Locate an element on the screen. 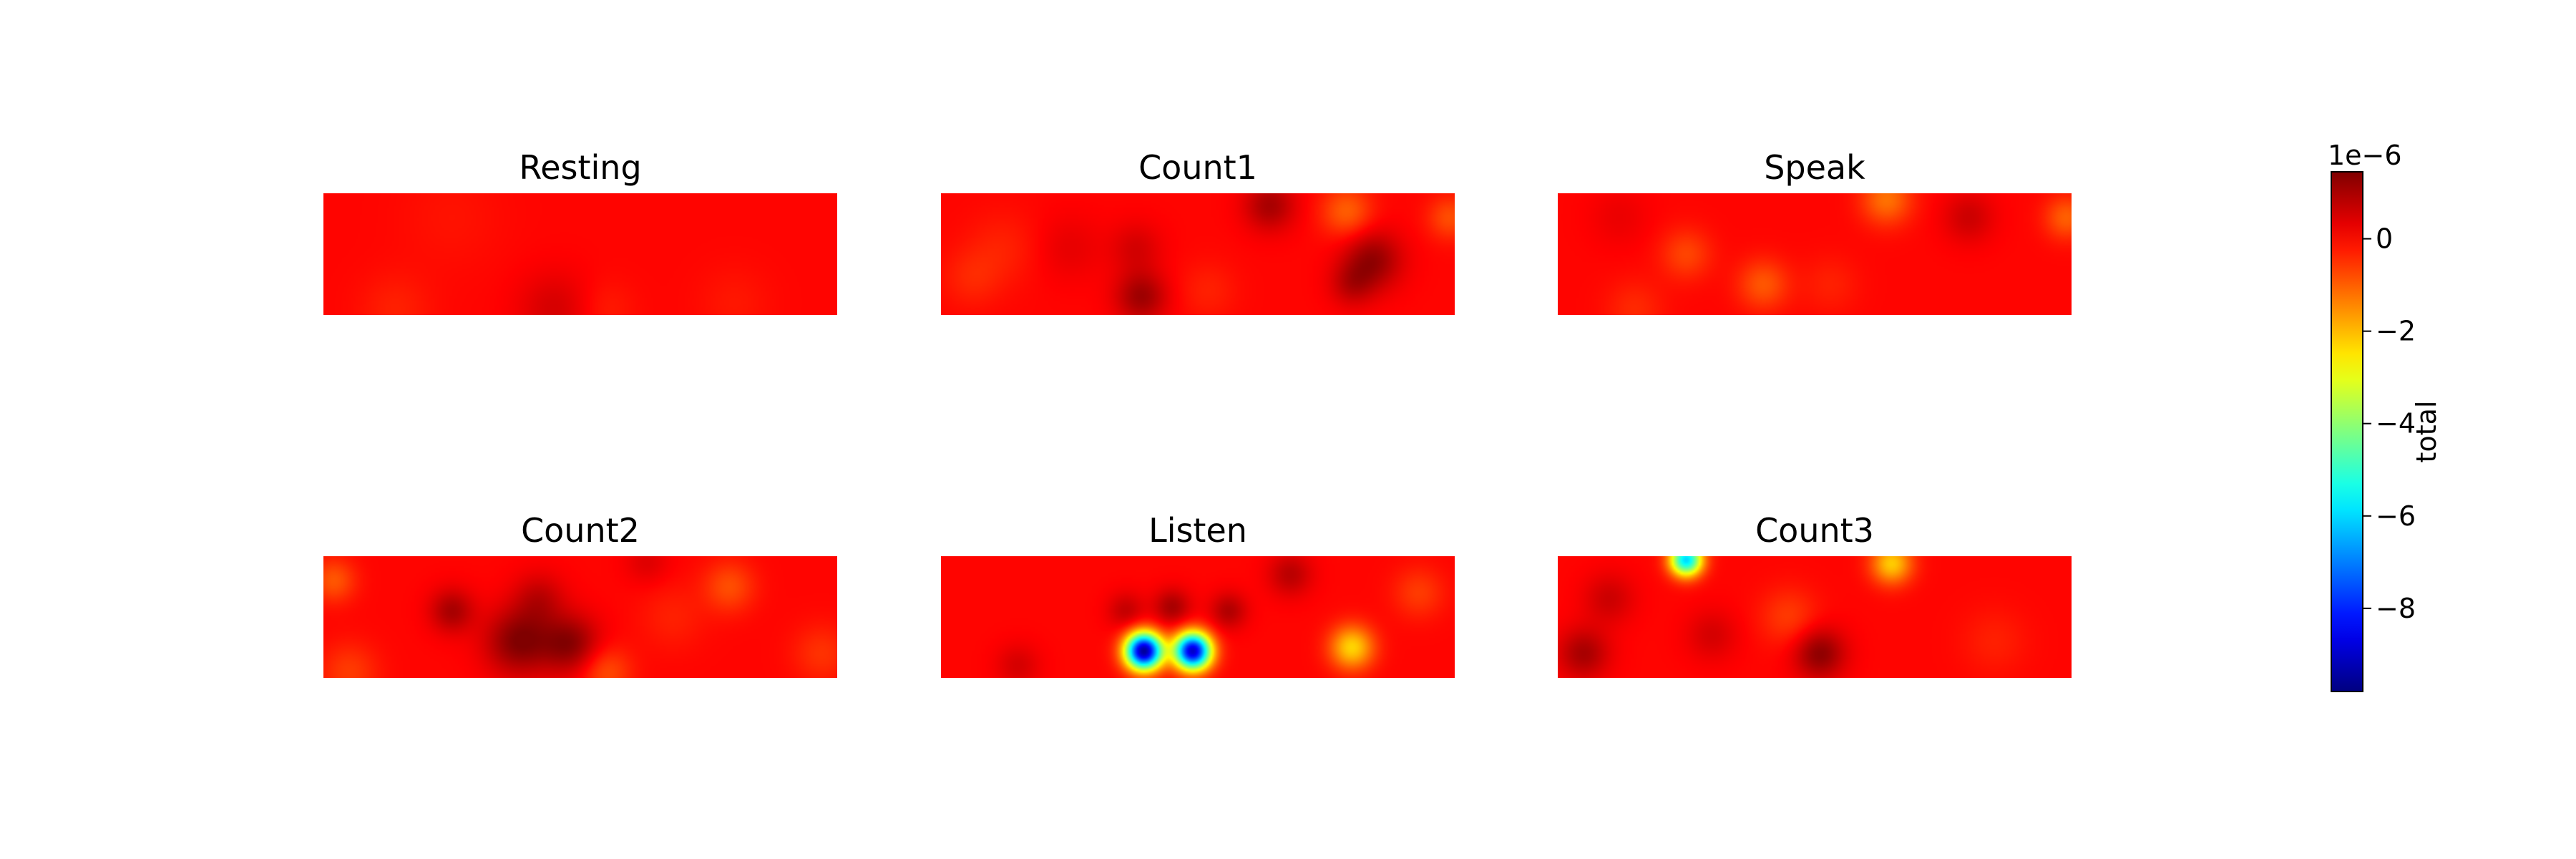 The height and width of the screenshot is (859, 2576). heatmap-panel: Count1 is located at coordinates (1198, 231).